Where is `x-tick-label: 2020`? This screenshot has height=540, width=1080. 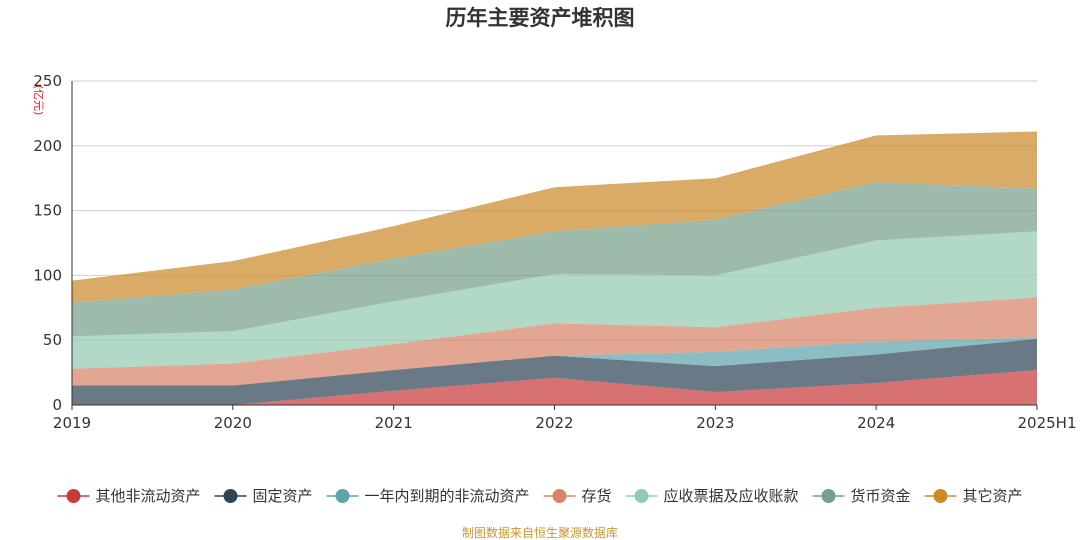
x-tick-label: 2020 is located at coordinates (233, 423).